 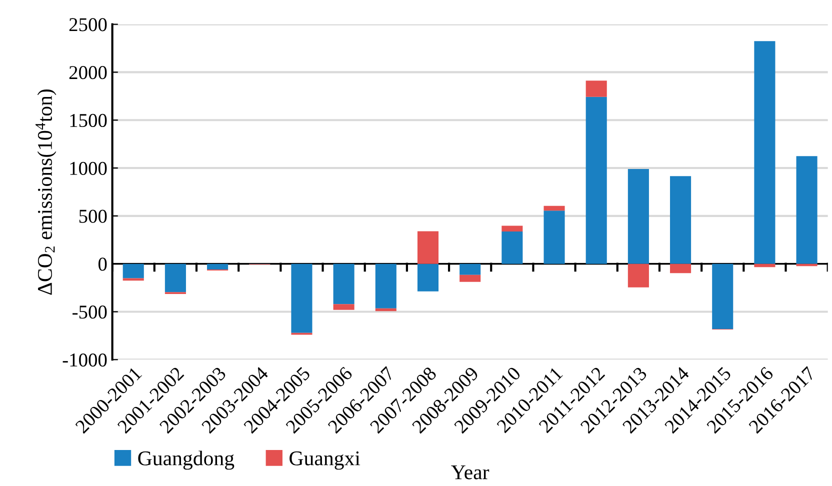 What do you see at coordinates (84, 360) in the screenshot?
I see `y-tick-label: -1000` at bounding box center [84, 360].